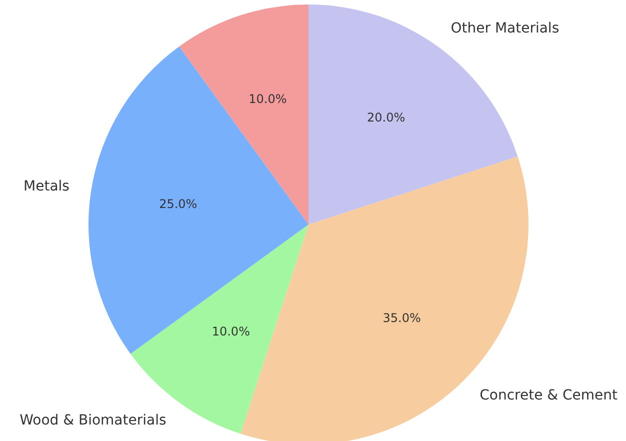 Image resolution: width=626 pixels, height=441 pixels. What do you see at coordinates (505, 28) in the screenshot?
I see `slice-label: Other Materials` at bounding box center [505, 28].